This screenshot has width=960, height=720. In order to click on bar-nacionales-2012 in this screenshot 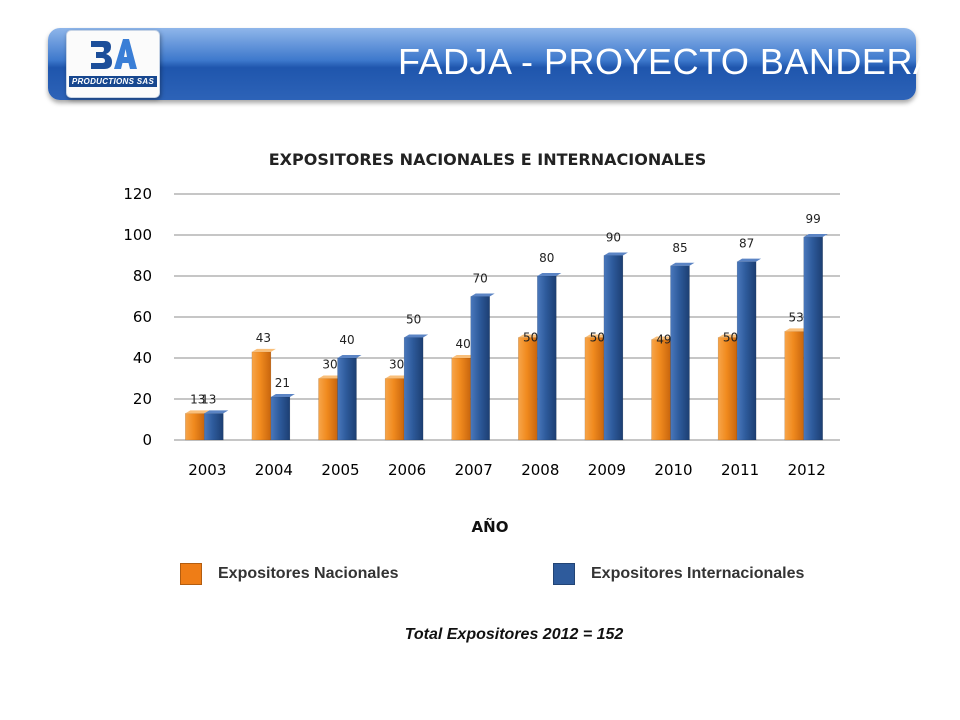, I will do `click(794, 386)`.